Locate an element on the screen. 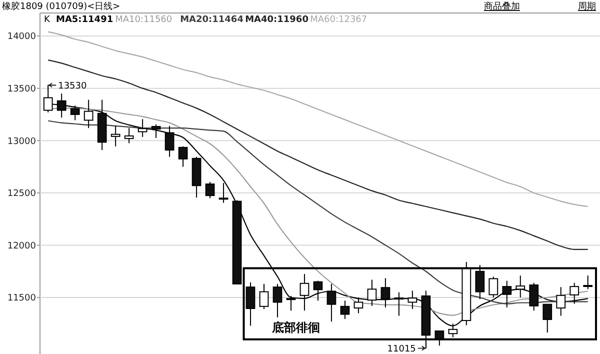  text: 商品叠加 is located at coordinates (502, 6).